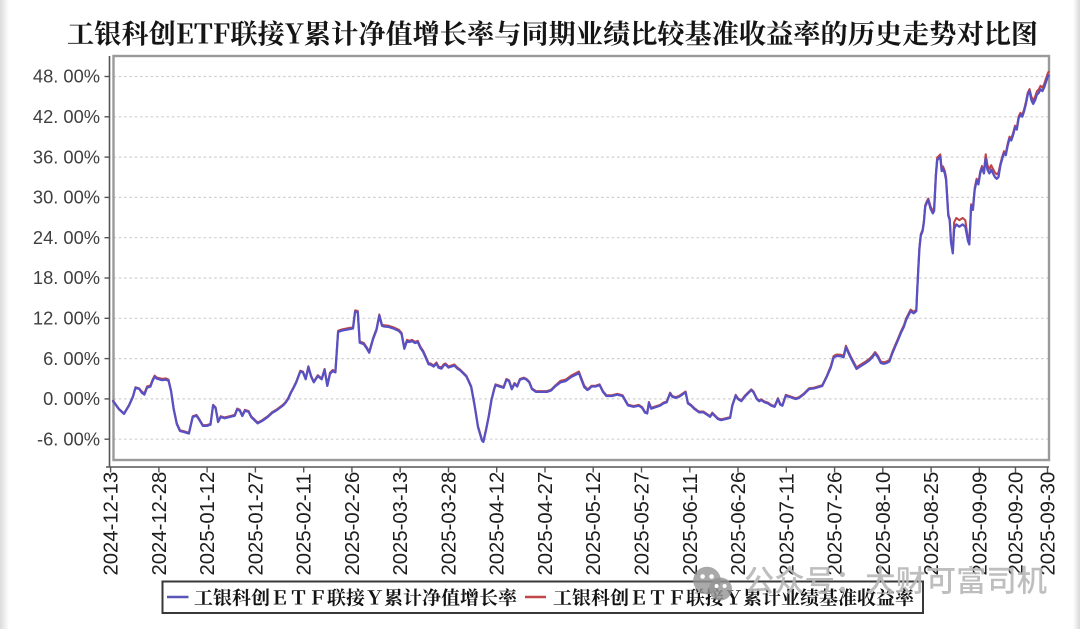 The height and width of the screenshot is (634, 1080). Describe the element at coordinates (305, 524) in the screenshot. I see `svg-text: 2025-02-11` at that location.